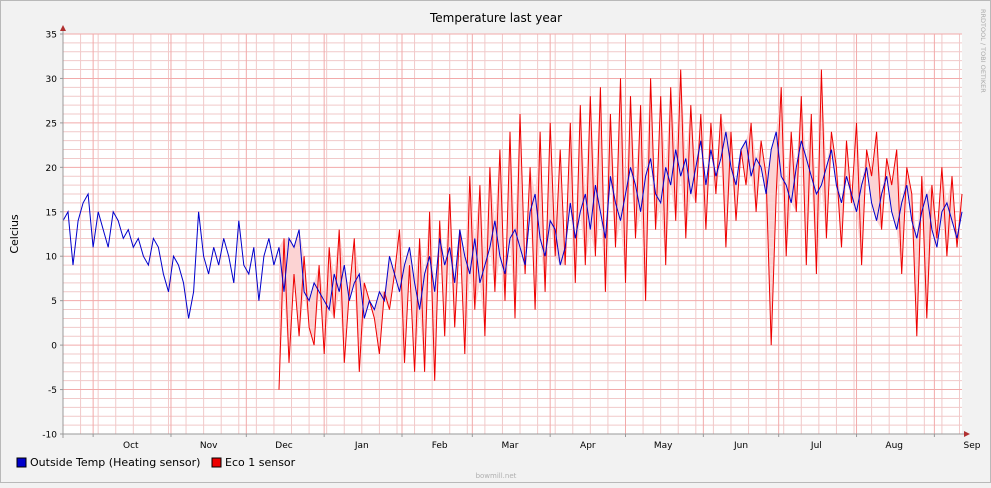  Describe the element at coordinates (816, 446) in the screenshot. I see `x-tick-label-jul: Jul` at that location.